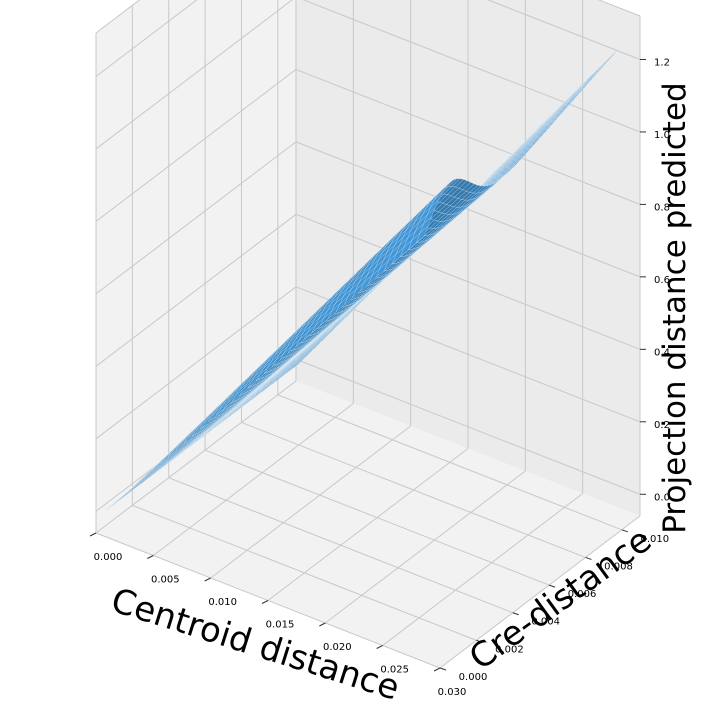  Describe the element at coordinates (222, 602) in the screenshot. I see `x-tick-label: 0.010` at that location.